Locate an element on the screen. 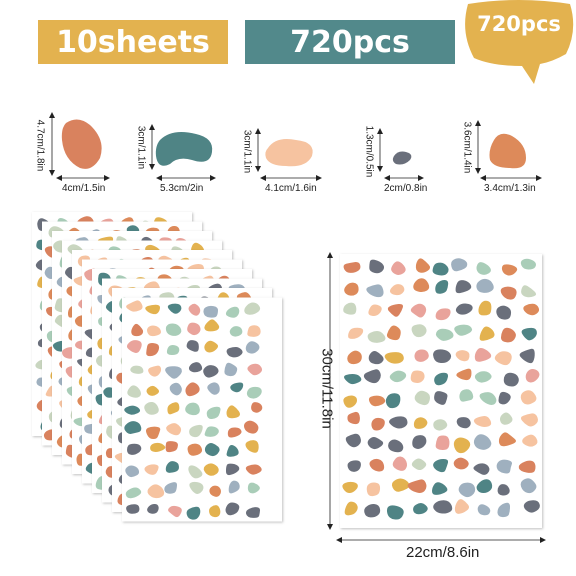 This screenshot has height=576, width=576. terracotta-blob-icon is located at coordinates (81, 144).